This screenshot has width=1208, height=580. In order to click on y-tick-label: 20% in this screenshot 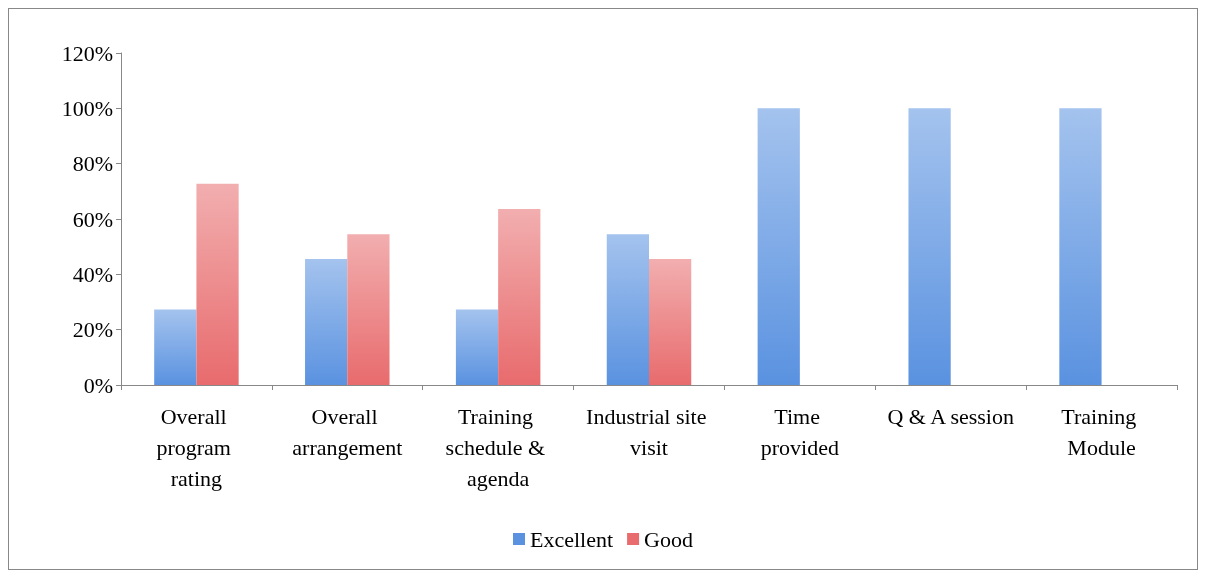, I will do `click(92, 330)`.